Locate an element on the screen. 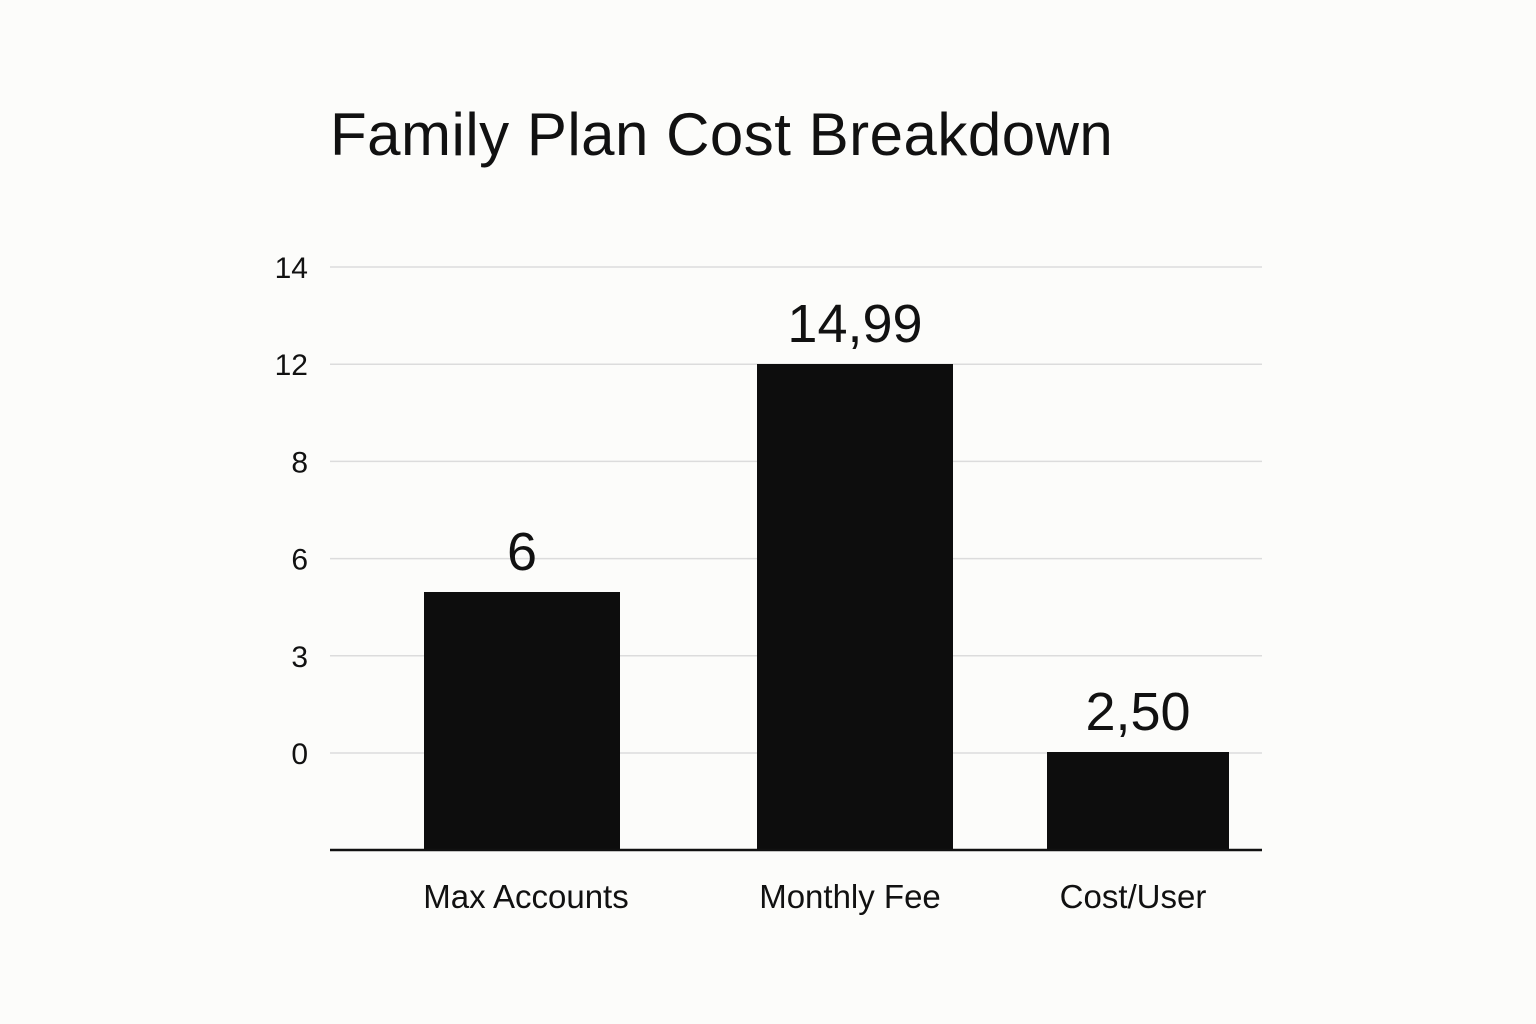 The image size is (1536, 1024). y-tick-label: 14 is located at coordinates (291, 268).